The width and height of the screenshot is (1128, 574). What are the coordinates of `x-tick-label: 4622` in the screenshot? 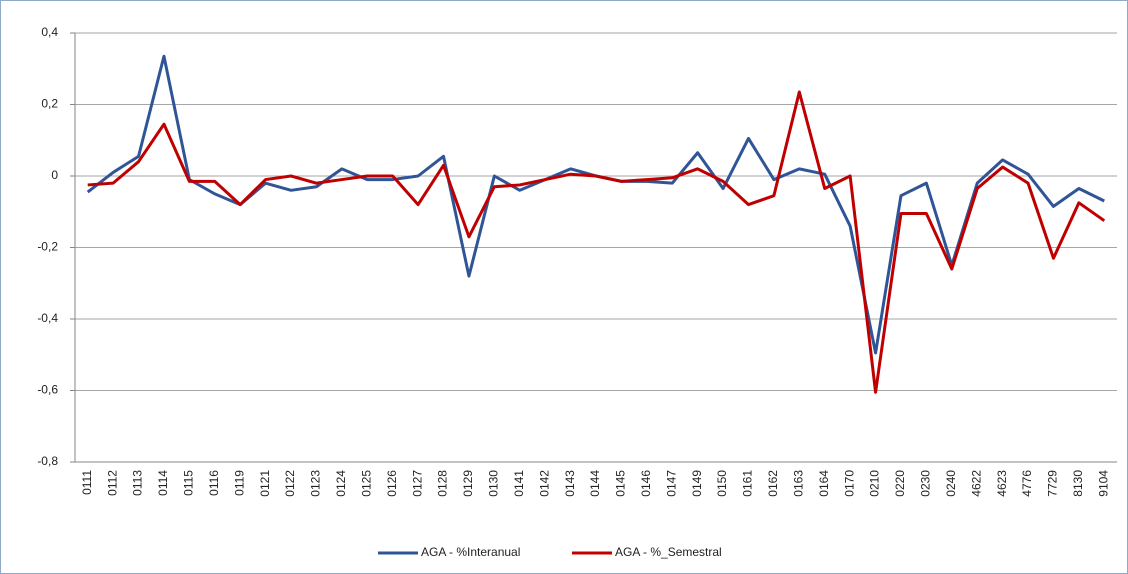 It's located at (976, 483).